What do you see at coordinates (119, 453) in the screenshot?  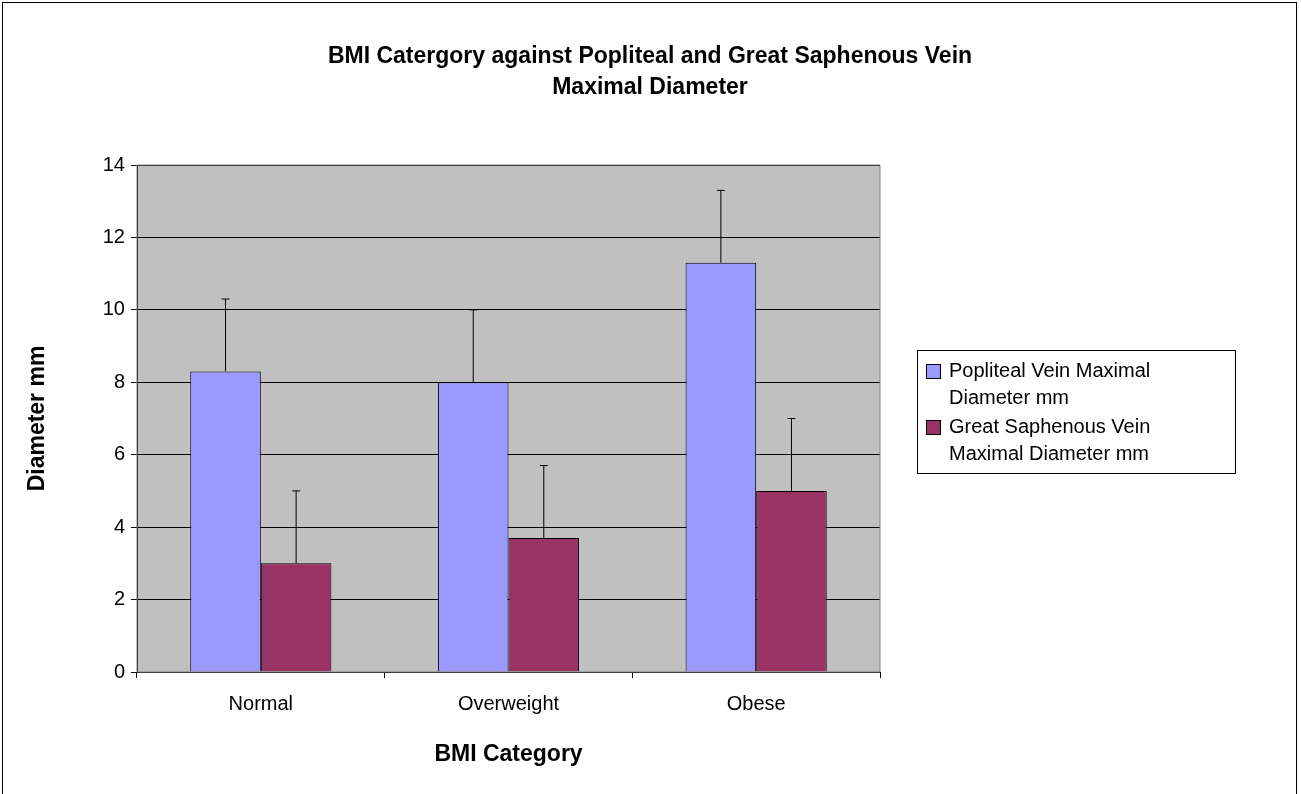 I see `y-tick-label: 6` at bounding box center [119, 453].